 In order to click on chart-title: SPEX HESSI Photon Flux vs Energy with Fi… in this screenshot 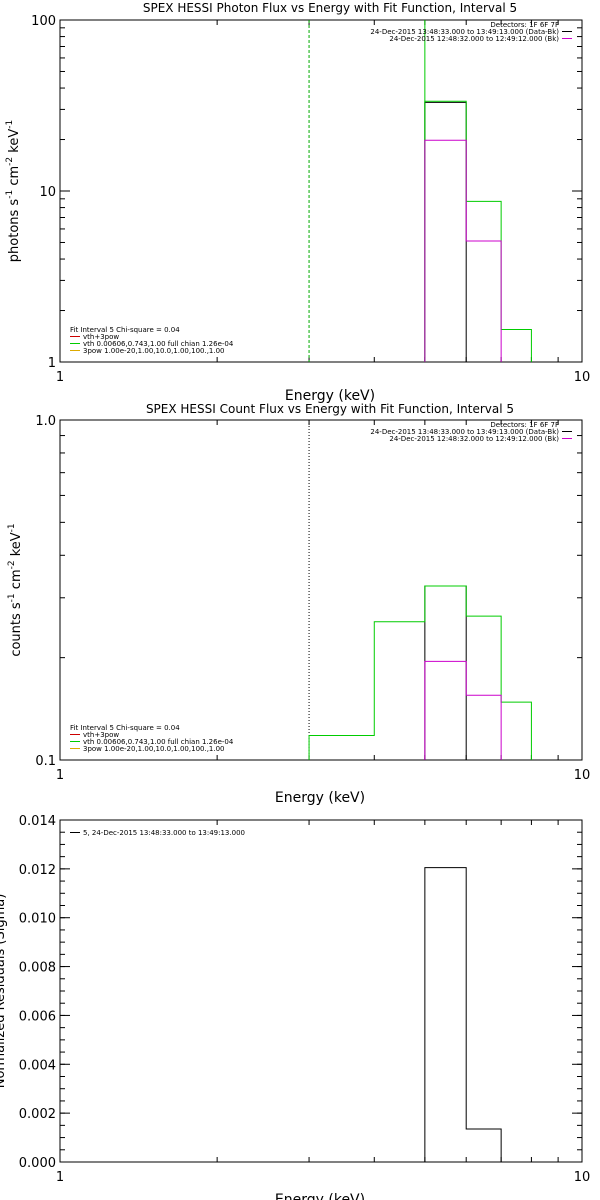, I will do `click(330, 8)`.